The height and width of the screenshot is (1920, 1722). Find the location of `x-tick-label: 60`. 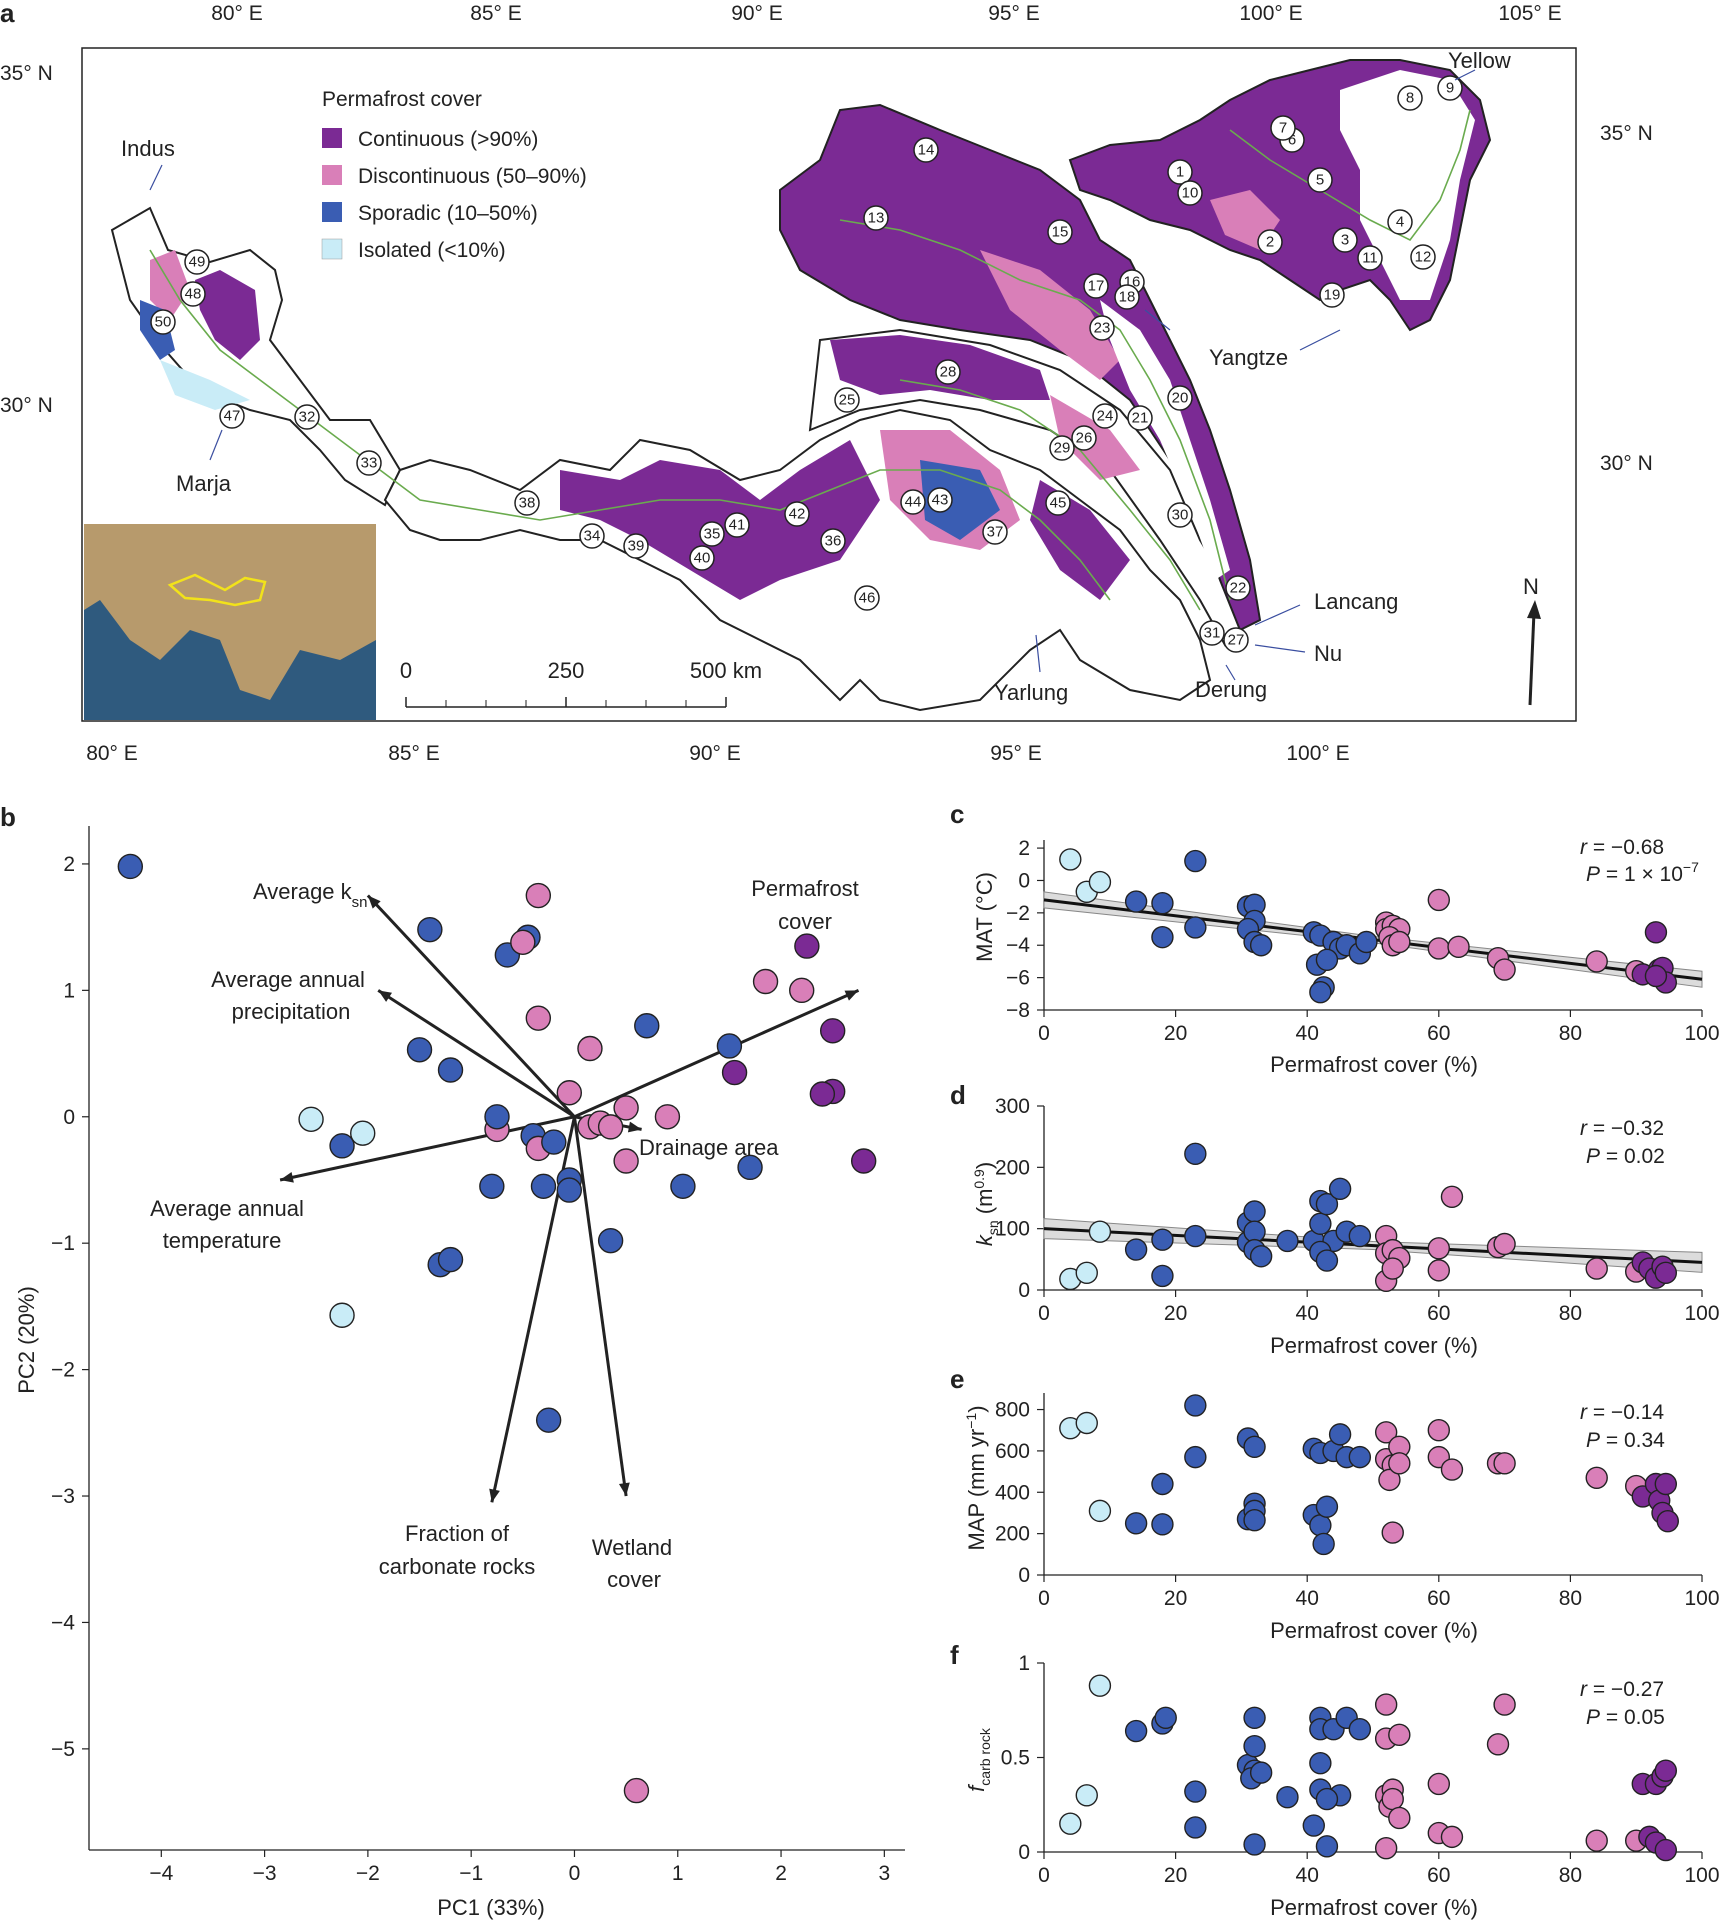

x-tick-label: 60 is located at coordinates (1438, 1313).